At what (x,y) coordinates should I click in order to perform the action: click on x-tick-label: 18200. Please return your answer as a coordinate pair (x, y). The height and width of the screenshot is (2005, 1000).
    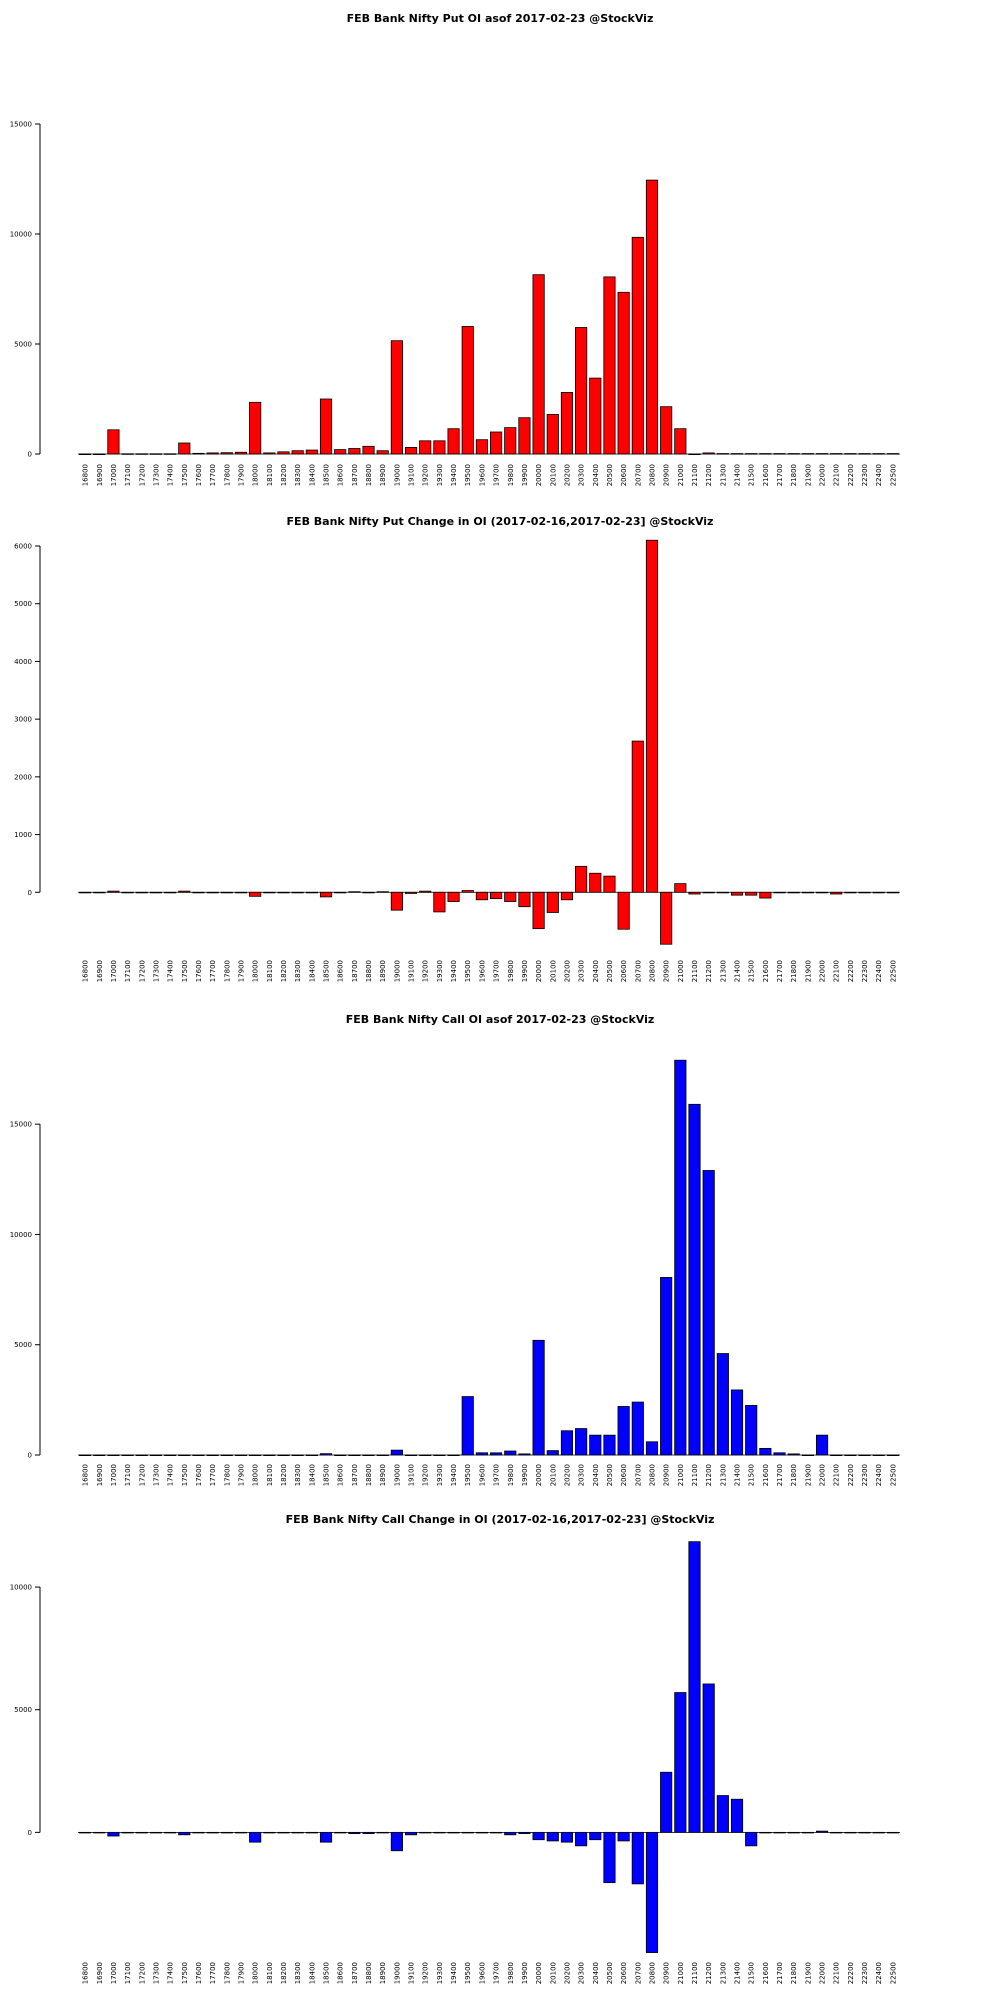
    Looking at the image, I should click on (284, 1973).